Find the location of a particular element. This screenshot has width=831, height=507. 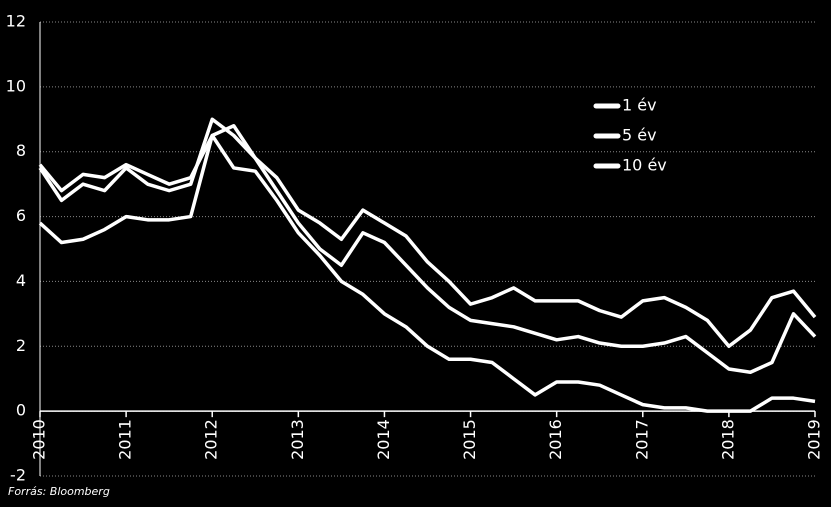

y-tick-label: 2 is located at coordinates (21, 345).